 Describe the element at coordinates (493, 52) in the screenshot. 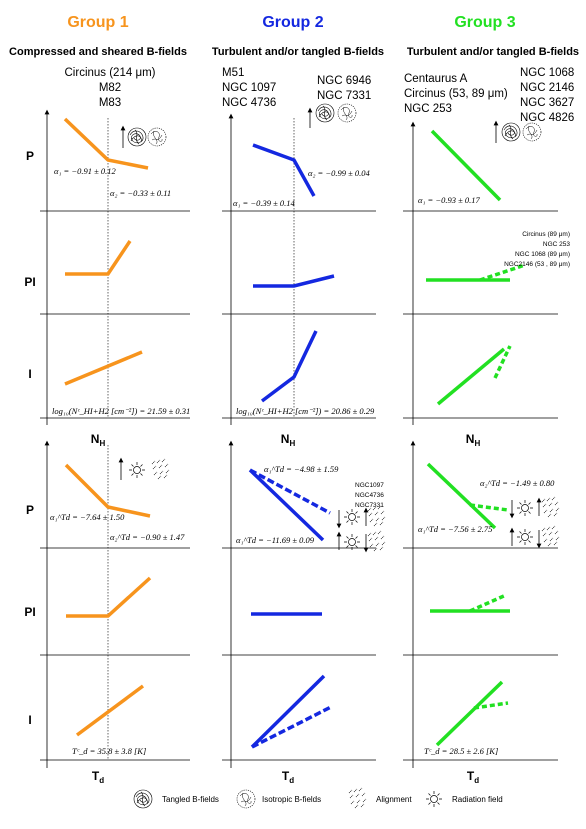

I see `group3-subtitle: Turbulent and/or tangled B-fields` at that location.